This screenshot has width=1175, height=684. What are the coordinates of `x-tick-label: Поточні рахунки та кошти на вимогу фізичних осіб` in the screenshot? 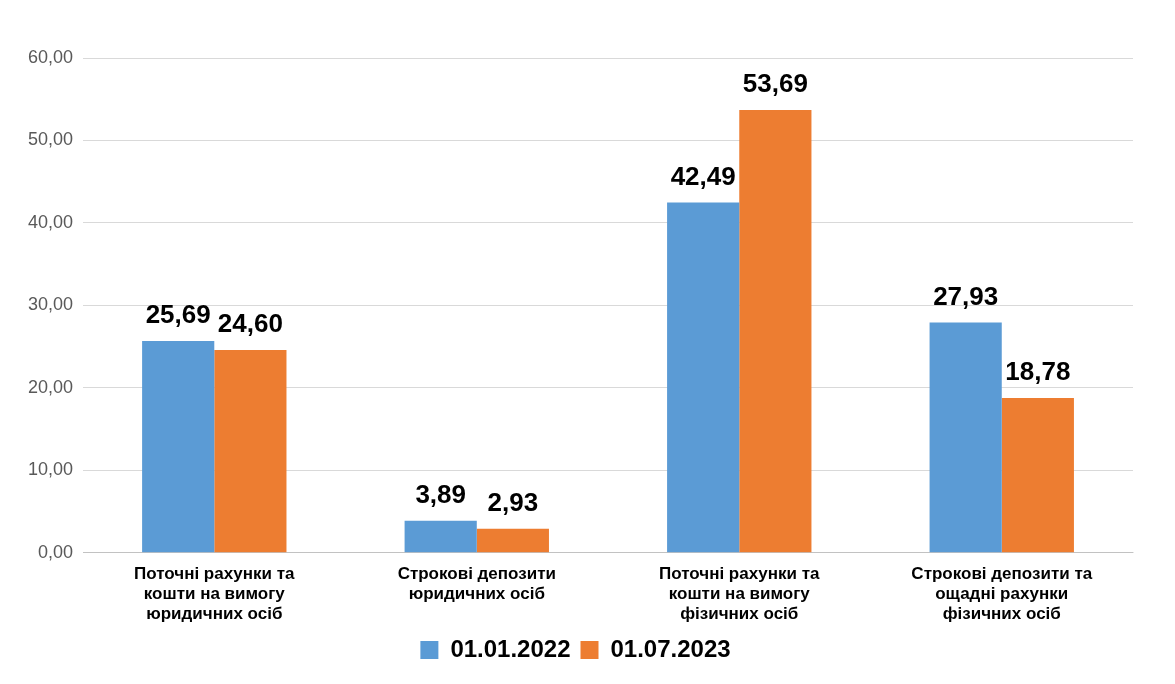 It's located at (740, 593).